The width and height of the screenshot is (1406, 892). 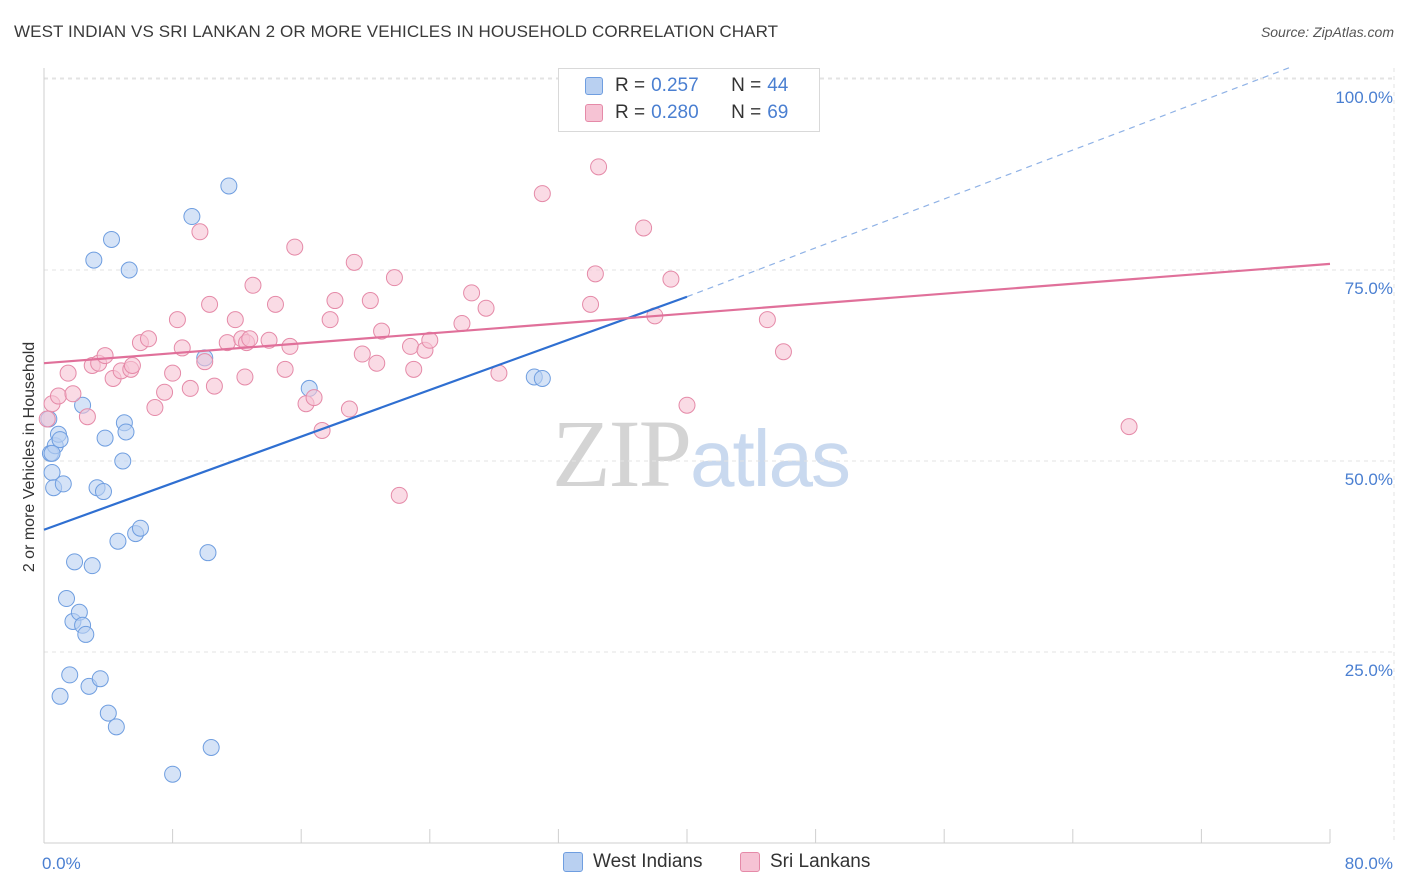 I want to click on bottom-legend: West Indians Sri Lankans, so click(x=703, y=864).